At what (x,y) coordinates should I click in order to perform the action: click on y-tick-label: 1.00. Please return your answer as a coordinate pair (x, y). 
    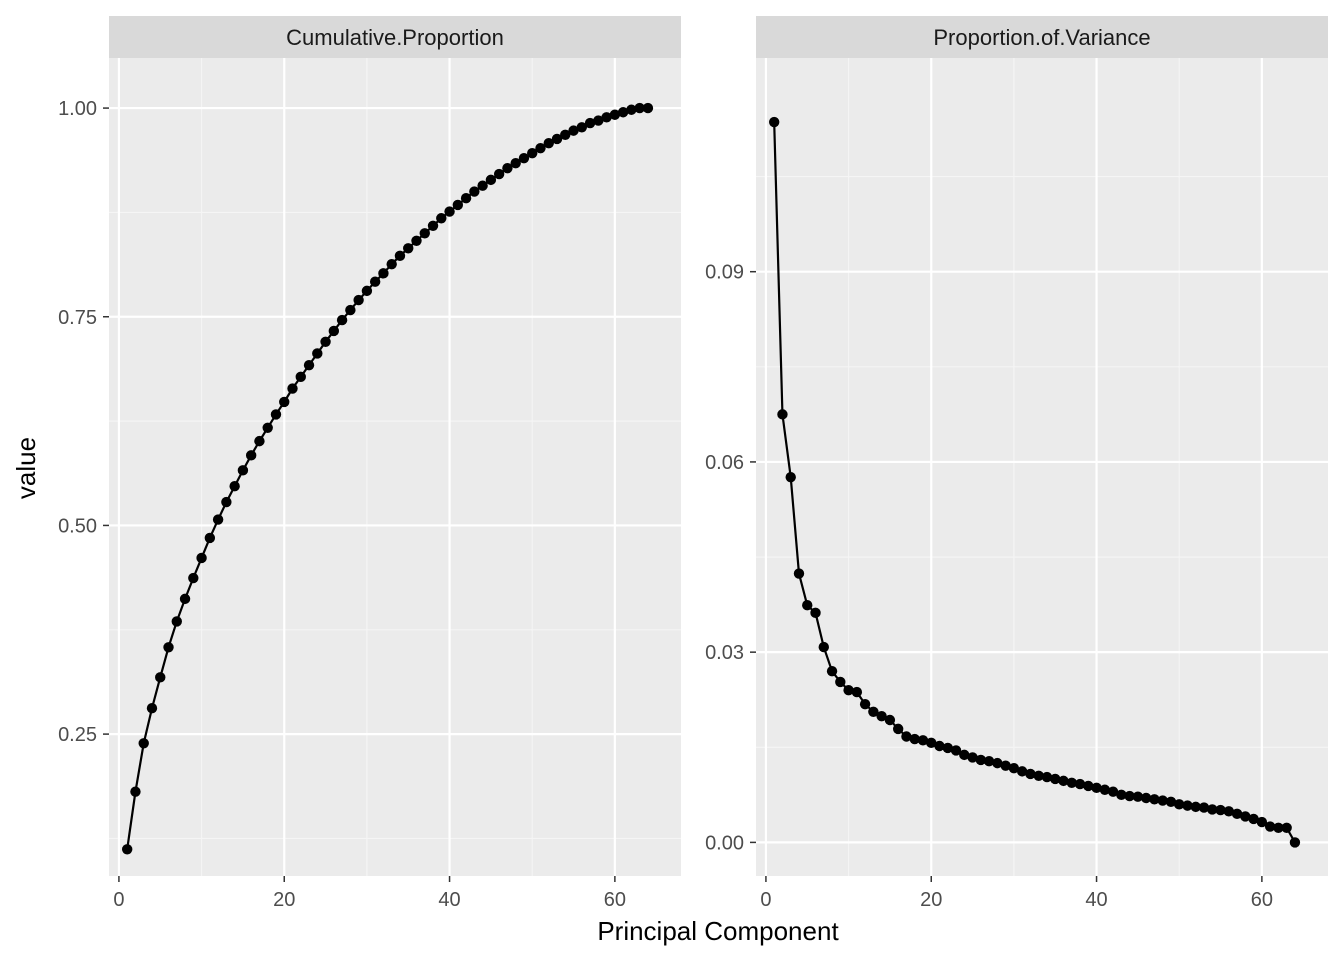
    Looking at the image, I should click on (77, 109).